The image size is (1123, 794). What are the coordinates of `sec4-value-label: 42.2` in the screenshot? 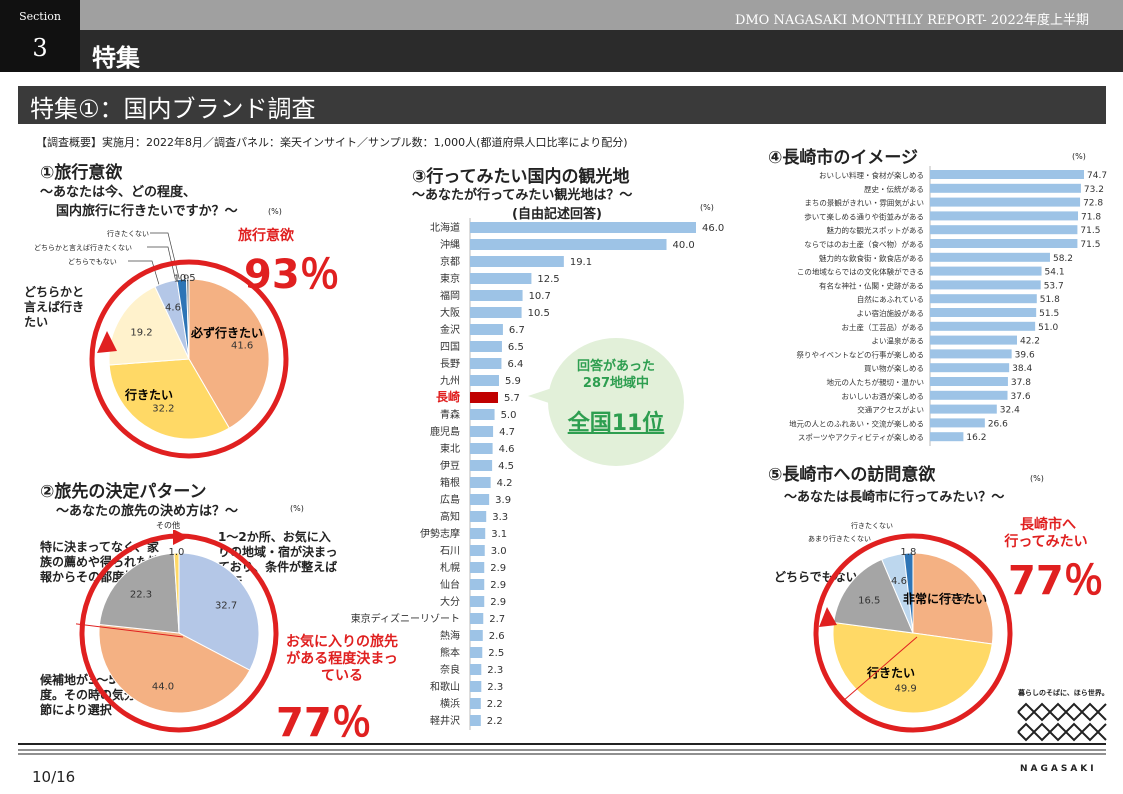 It's located at (1030, 342).